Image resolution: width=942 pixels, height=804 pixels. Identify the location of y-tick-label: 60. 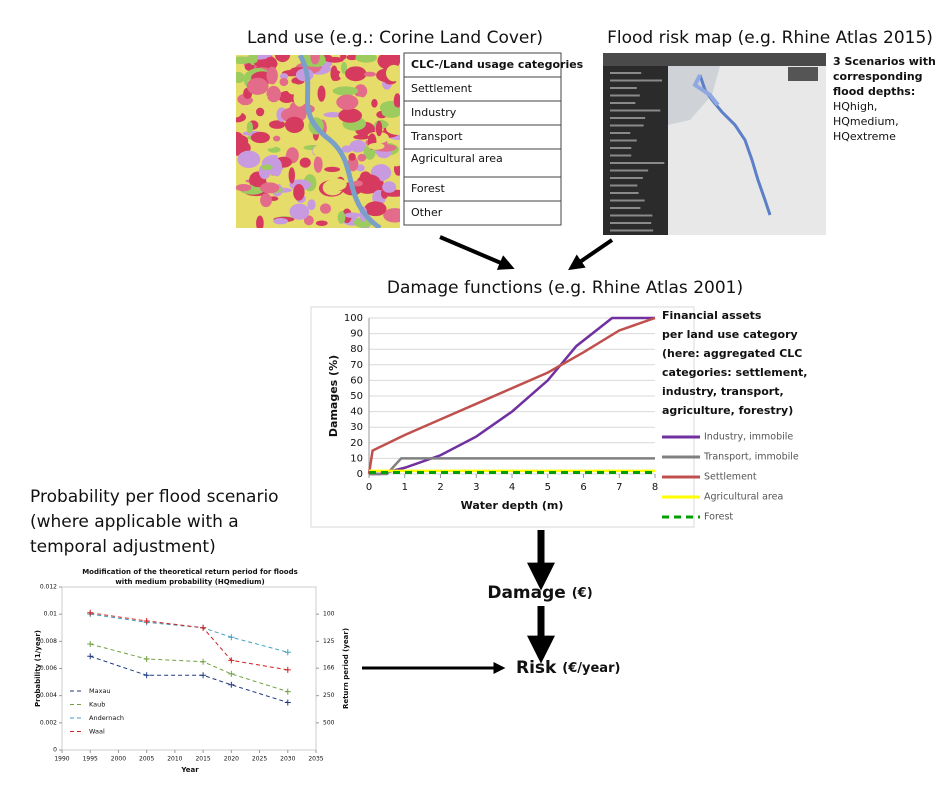
(356, 380).